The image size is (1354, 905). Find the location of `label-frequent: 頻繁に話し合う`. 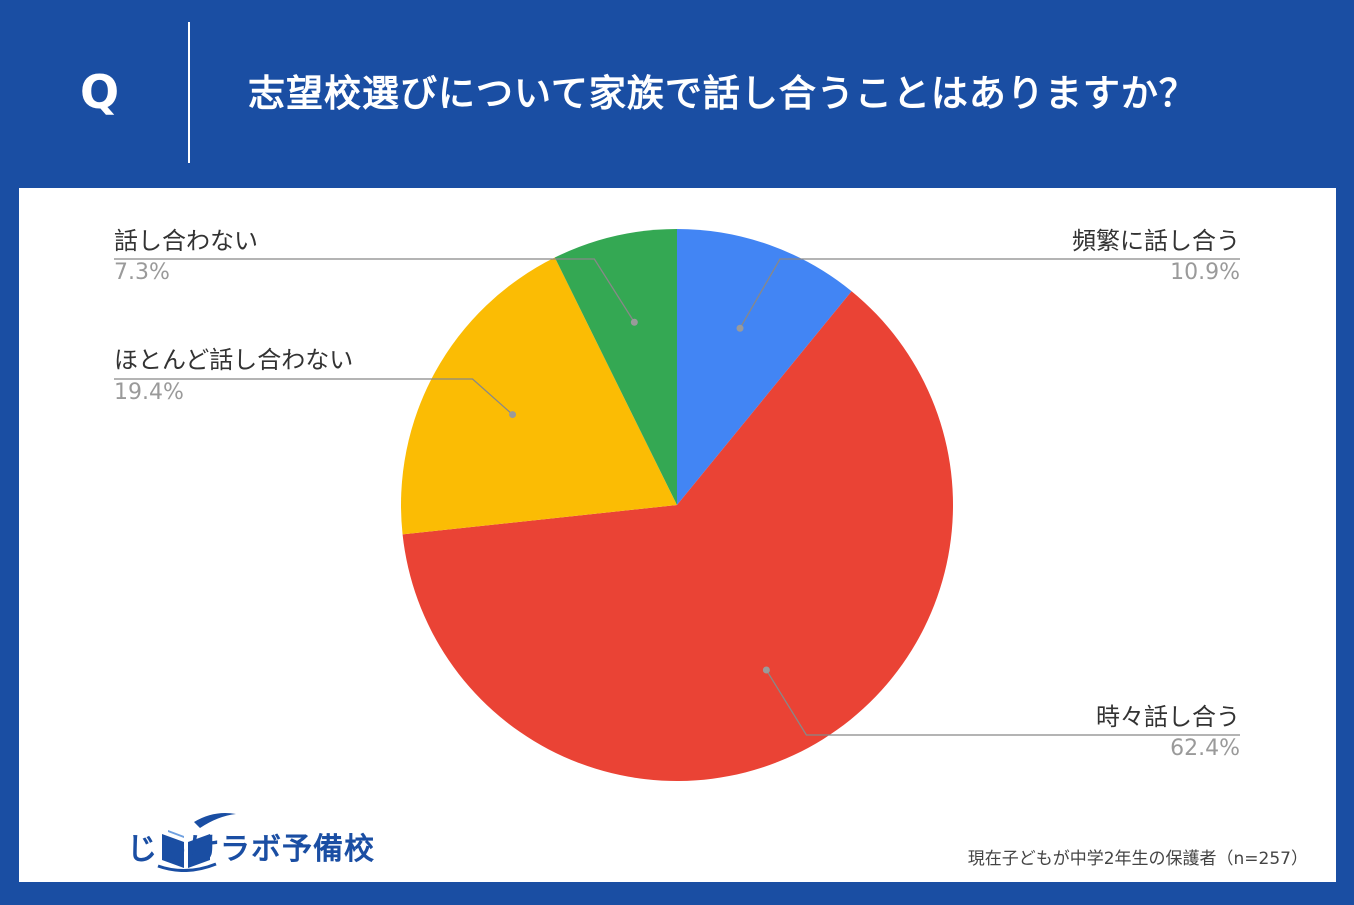

label-frequent: 頻繁に話し合う is located at coordinates (1156, 241).